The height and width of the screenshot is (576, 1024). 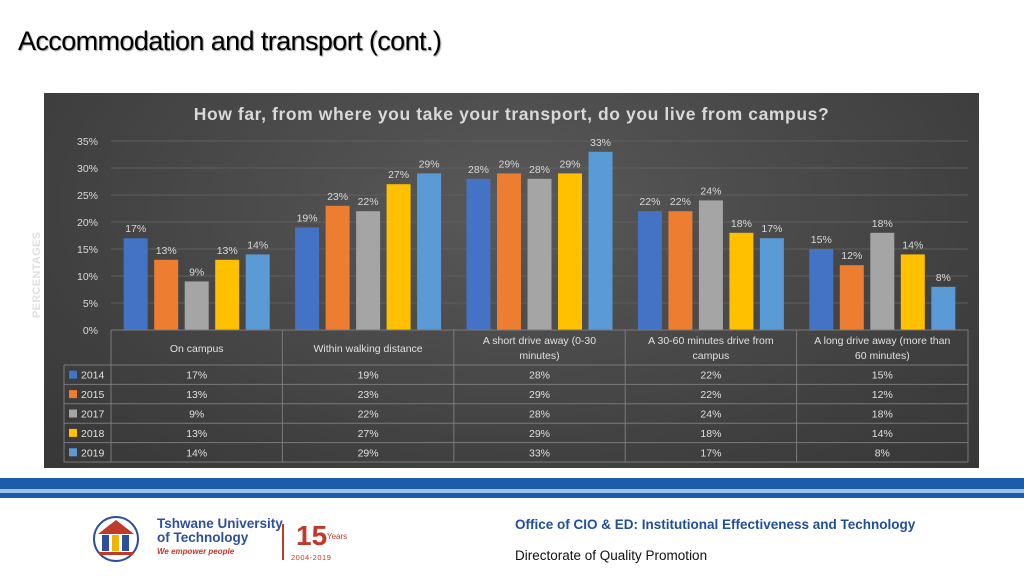 I want to click on y-tick-label: 15%, so click(x=87, y=250).